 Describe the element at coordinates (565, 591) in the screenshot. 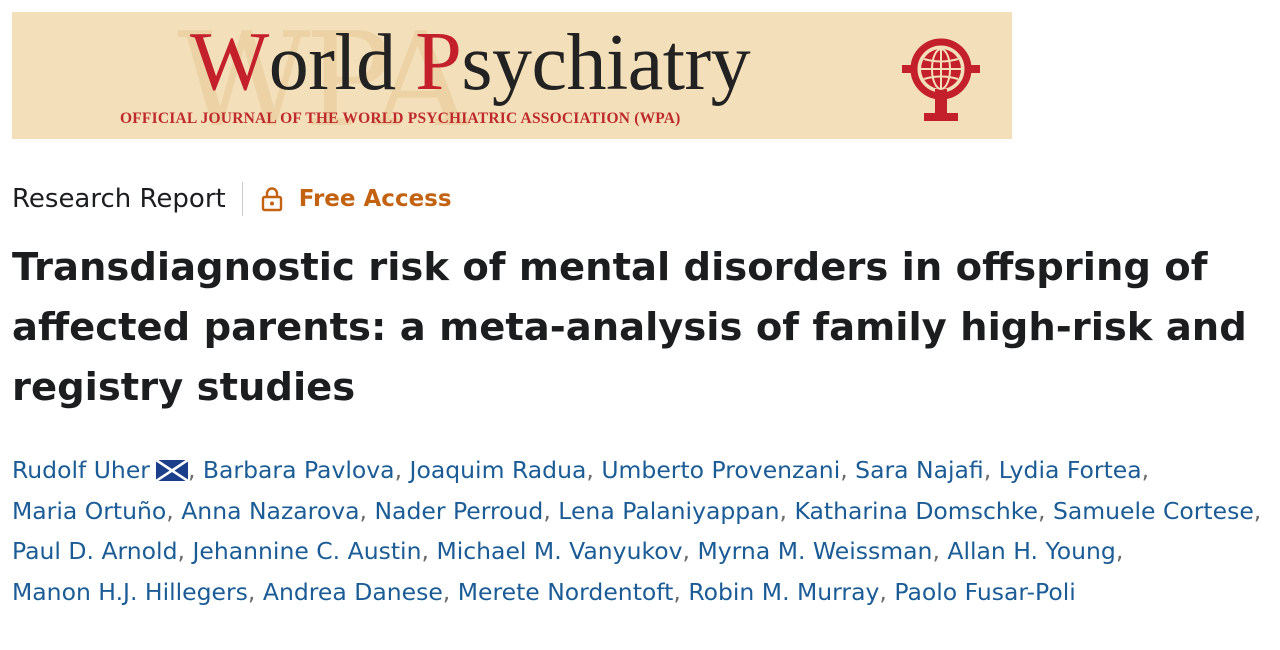

I see `author-link: Merete Nordentoft` at that location.